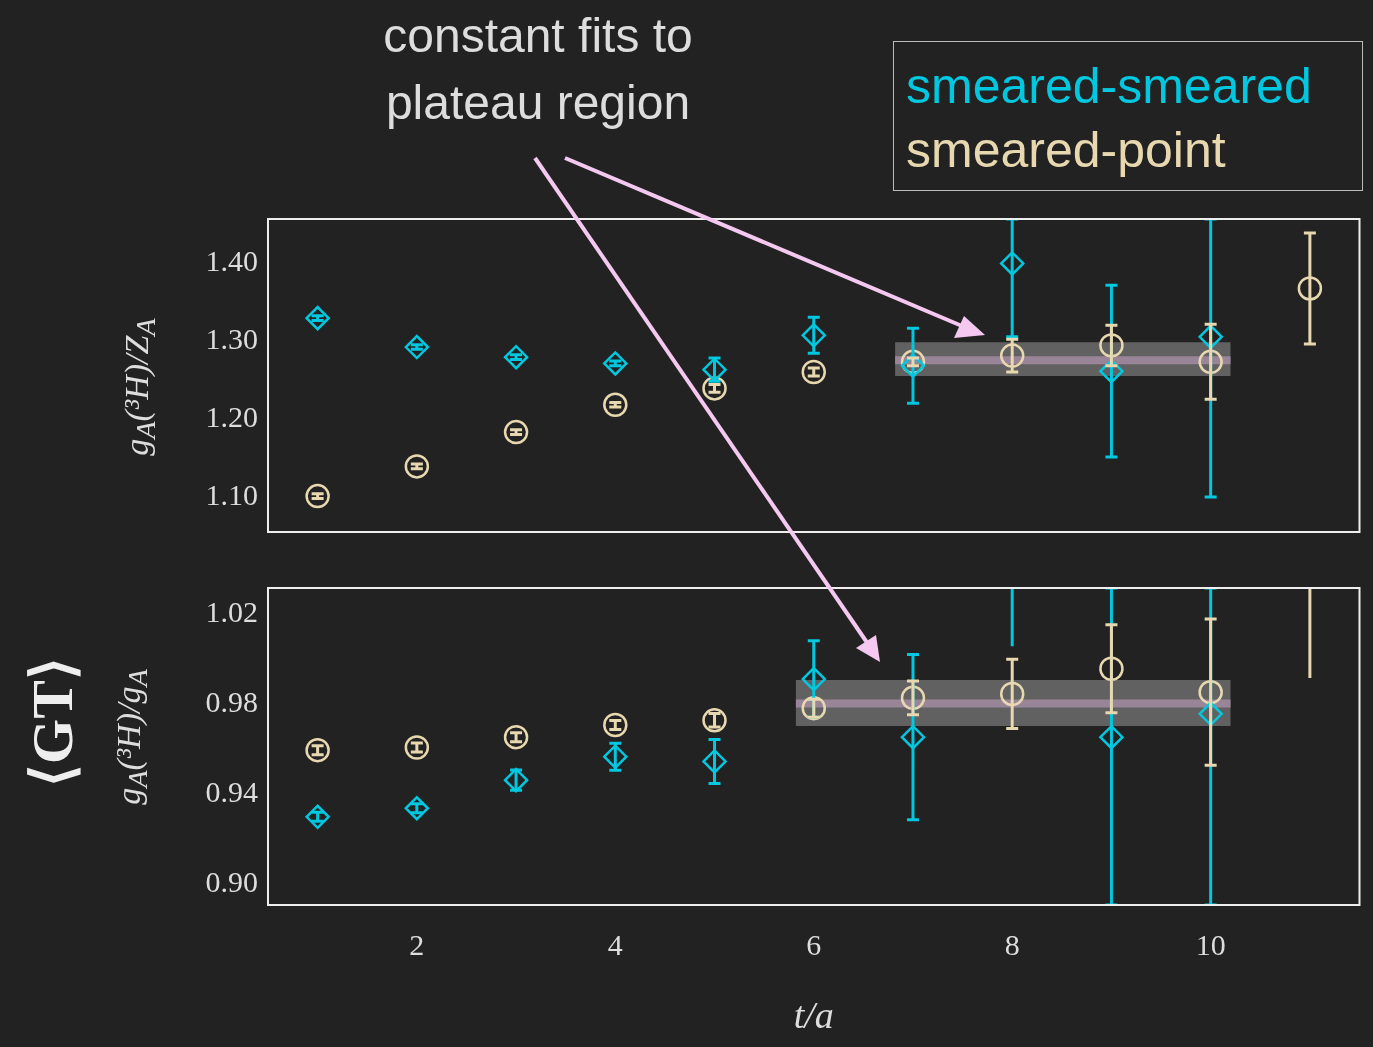 Image resolution: width=1373 pixels, height=1047 pixels. I want to click on y-tick-label: 1.30, so click(231, 338).